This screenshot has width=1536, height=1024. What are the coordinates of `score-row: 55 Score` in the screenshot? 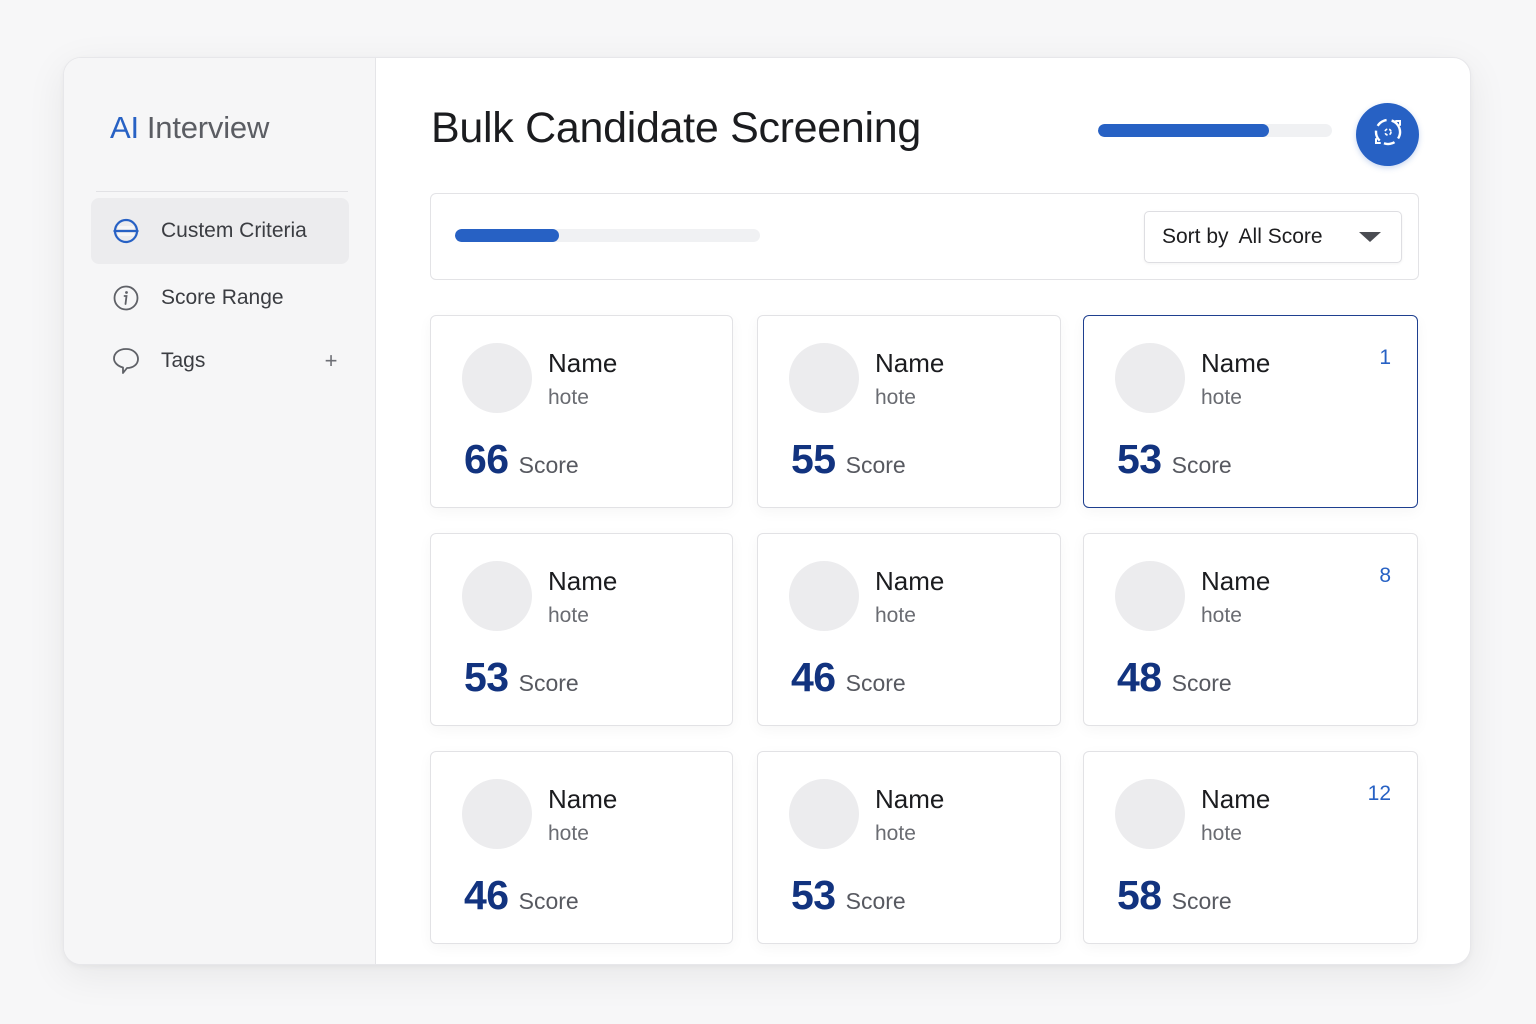 It's located at (848, 459).